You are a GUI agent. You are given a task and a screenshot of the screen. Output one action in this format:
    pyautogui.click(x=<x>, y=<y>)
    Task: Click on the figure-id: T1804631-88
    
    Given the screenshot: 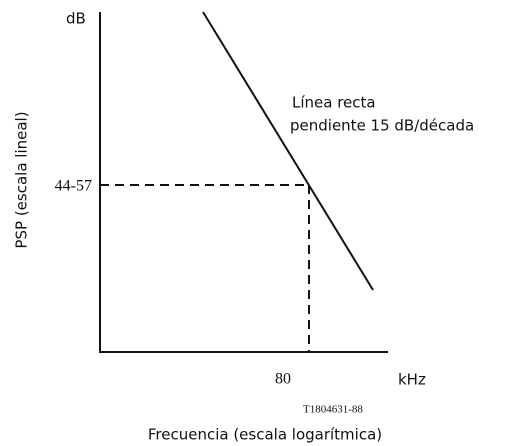 What is the action you would take?
    pyautogui.click(x=333, y=410)
    